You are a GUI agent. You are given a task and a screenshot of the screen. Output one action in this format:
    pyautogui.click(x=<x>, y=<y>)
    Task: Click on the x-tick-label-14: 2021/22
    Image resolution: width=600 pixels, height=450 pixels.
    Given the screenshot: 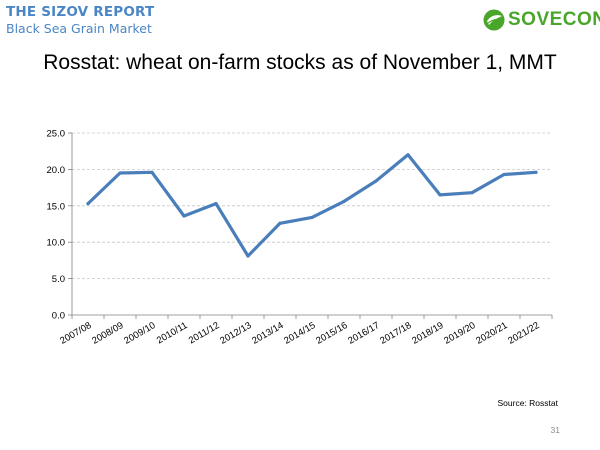 What is the action you would take?
    pyautogui.click(x=523, y=333)
    